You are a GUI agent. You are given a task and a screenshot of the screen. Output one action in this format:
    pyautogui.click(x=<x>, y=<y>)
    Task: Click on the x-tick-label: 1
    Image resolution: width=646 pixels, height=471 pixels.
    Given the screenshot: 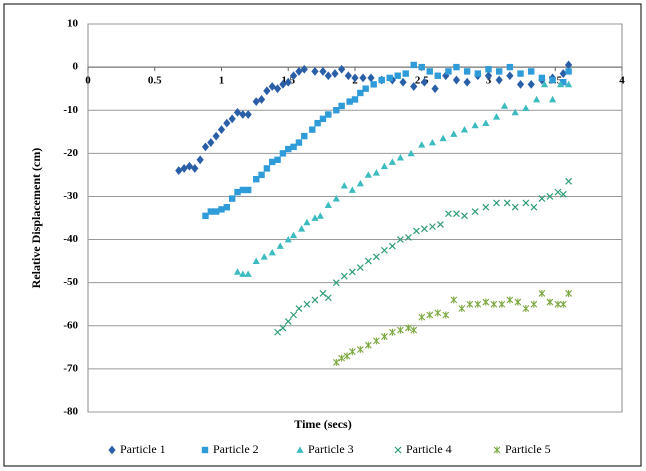 What is the action you would take?
    pyautogui.click(x=222, y=81)
    